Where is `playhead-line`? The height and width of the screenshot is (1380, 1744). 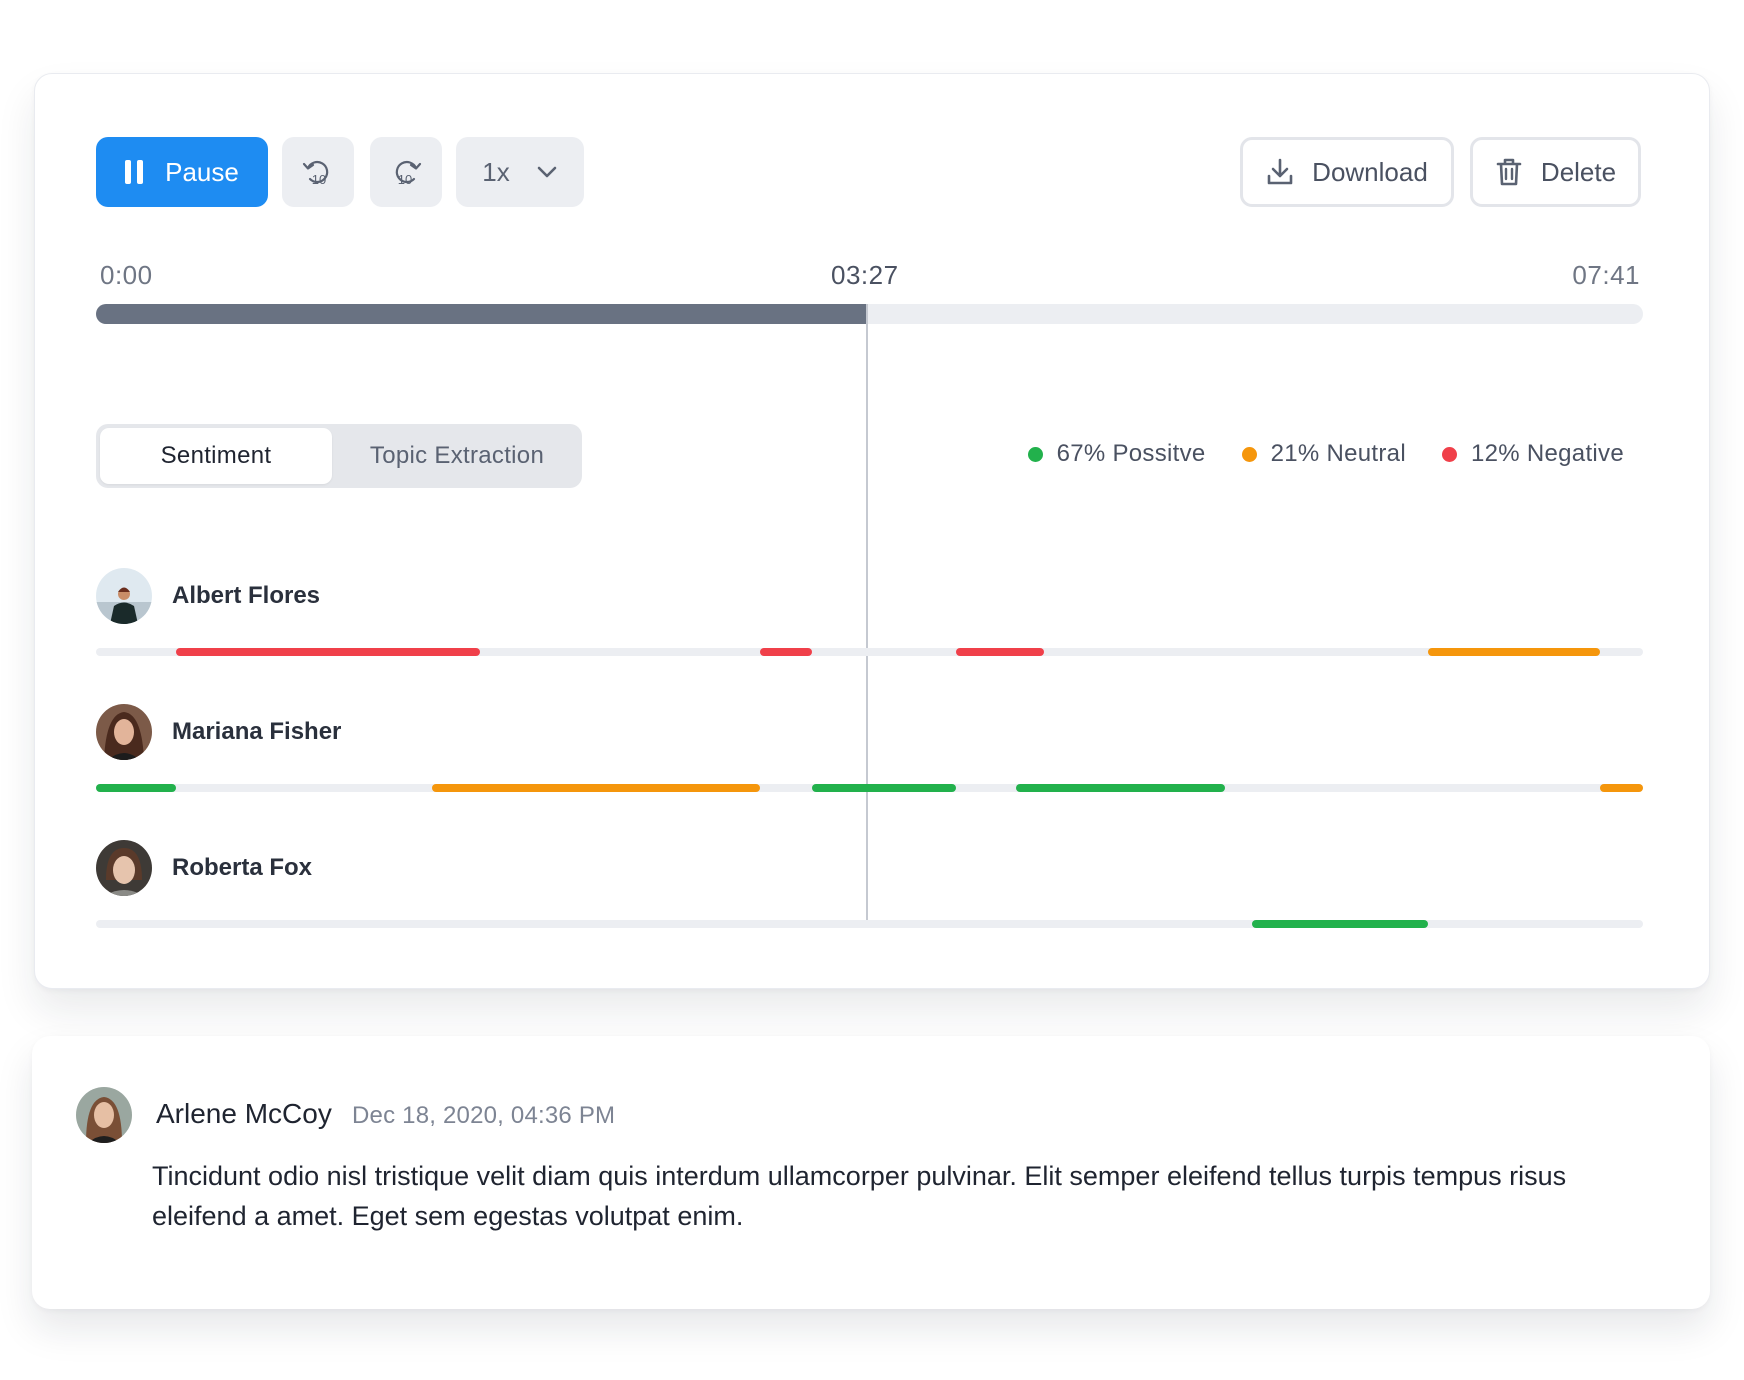
playhead-line is located at coordinates (867, 615).